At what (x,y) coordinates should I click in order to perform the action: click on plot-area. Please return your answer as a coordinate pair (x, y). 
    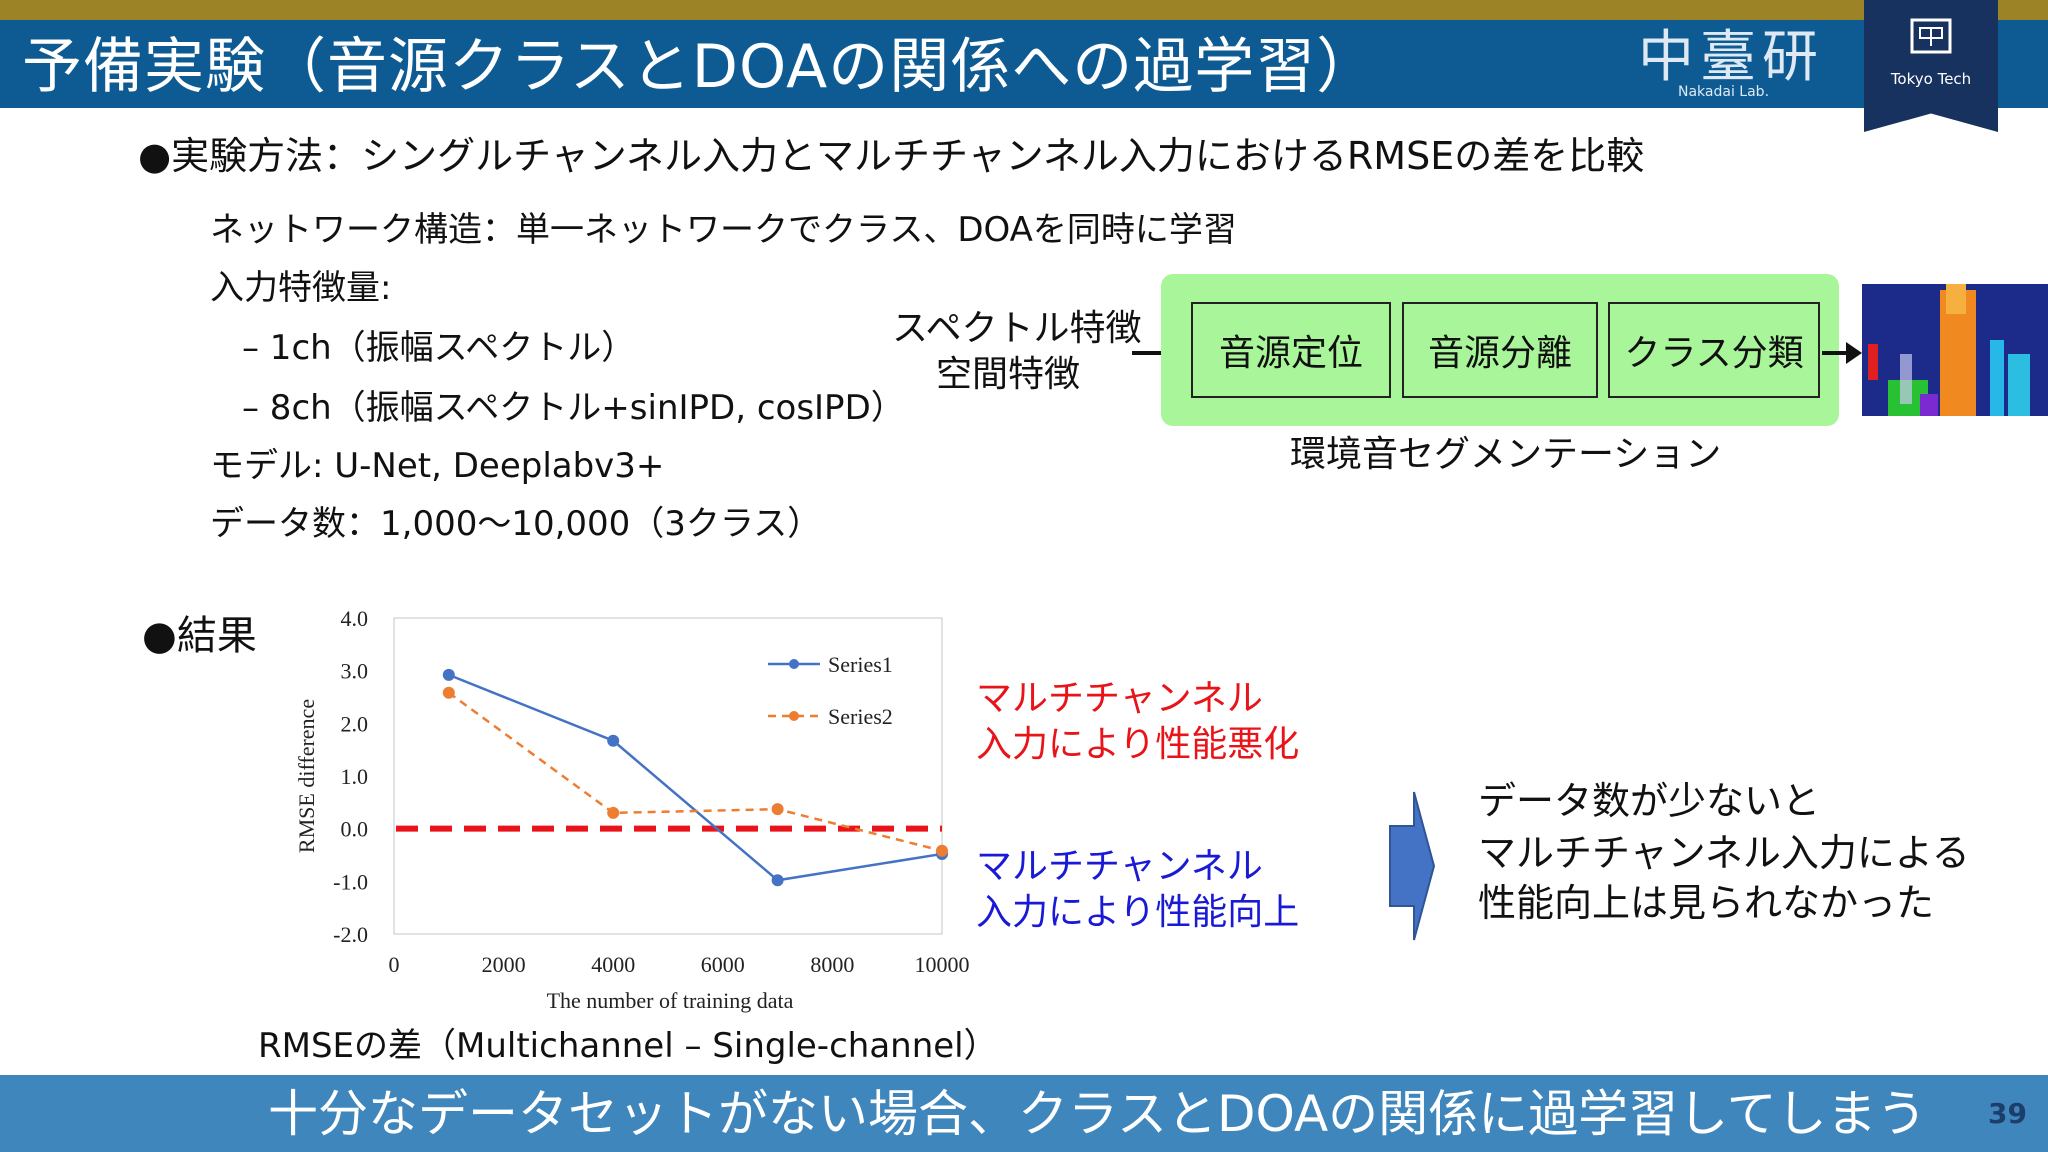
    Looking at the image, I should click on (668, 776).